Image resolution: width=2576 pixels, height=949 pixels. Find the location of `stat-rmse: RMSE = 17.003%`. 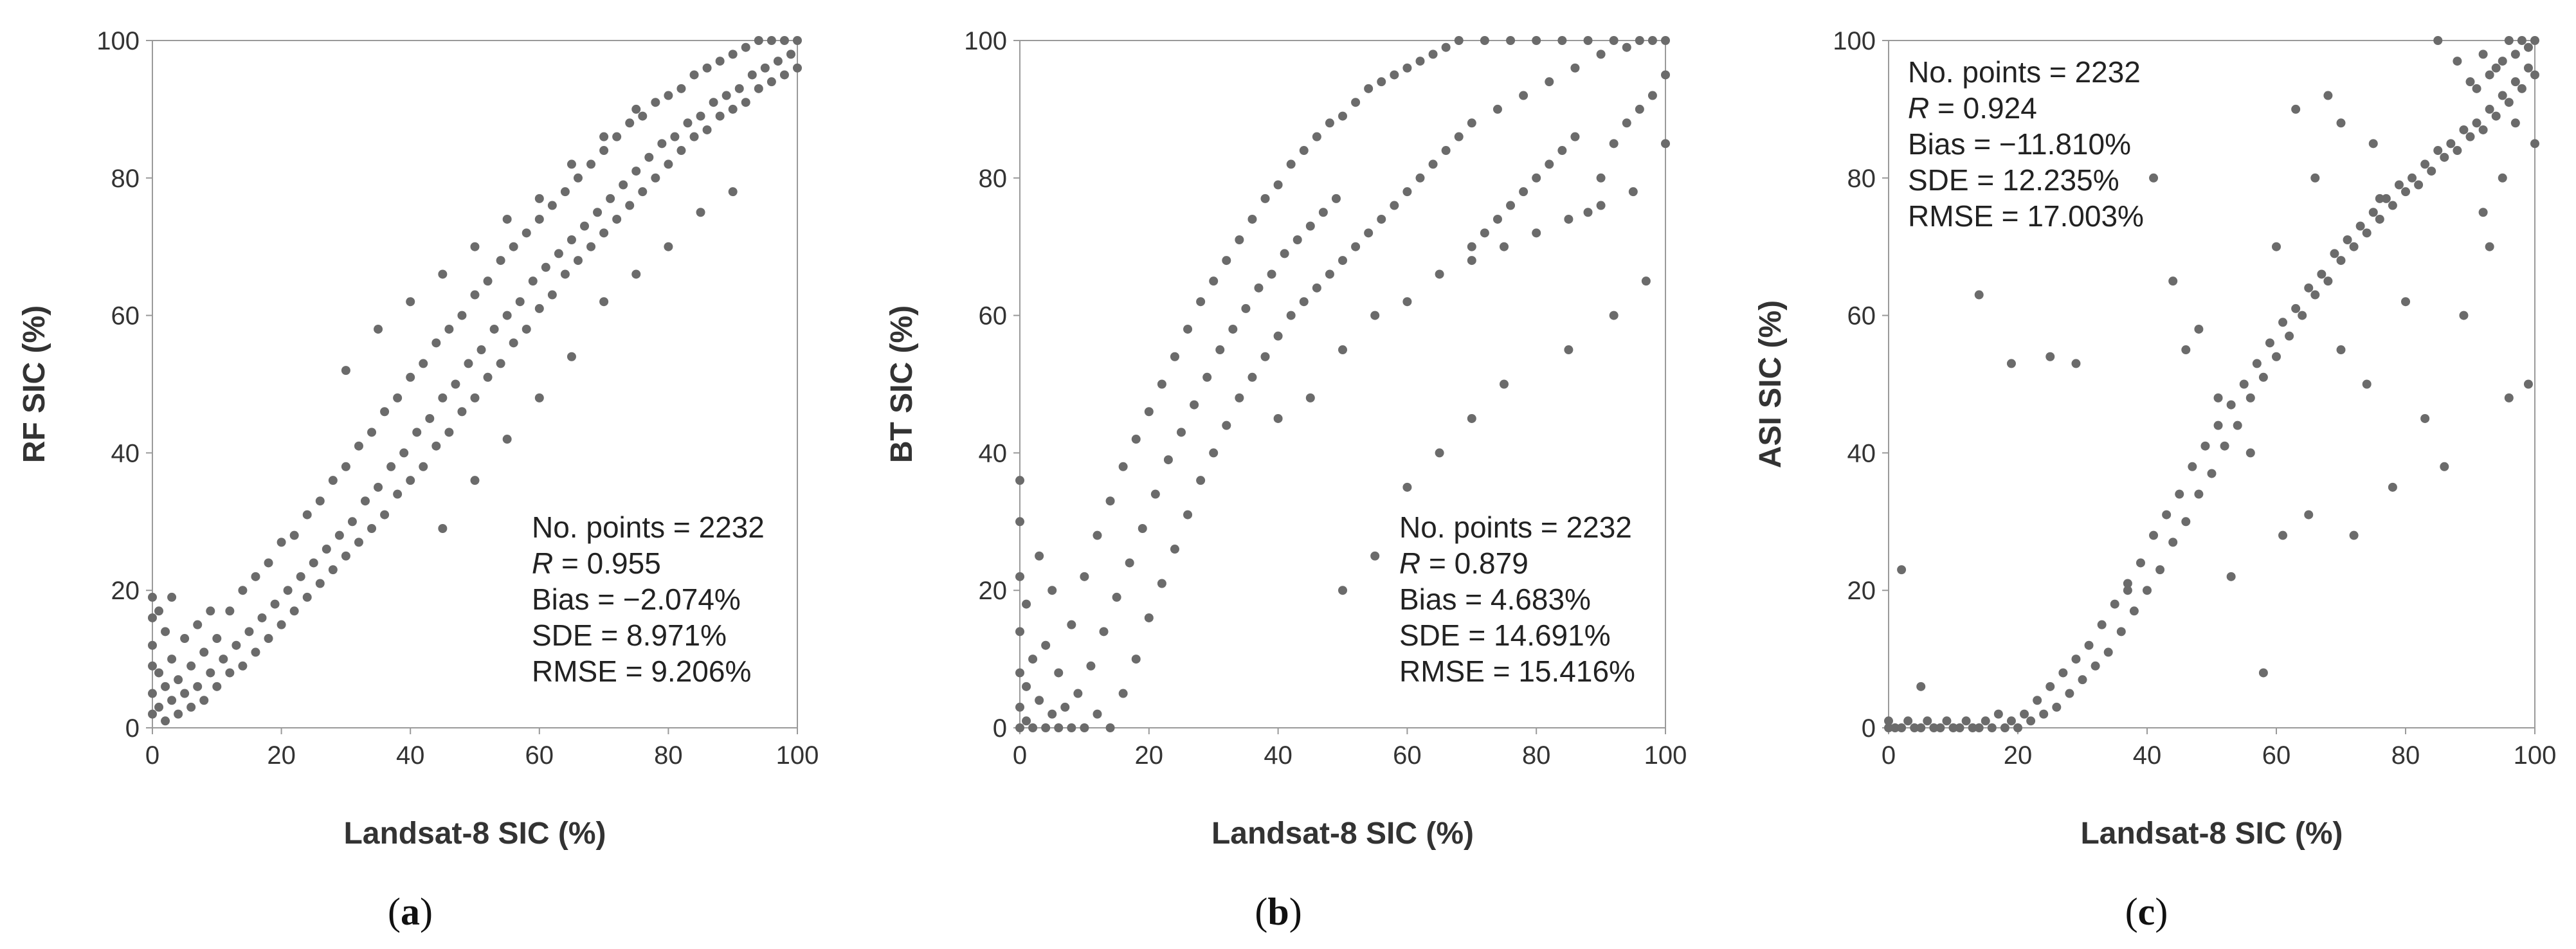

stat-rmse: RMSE = 17.003% is located at coordinates (2026, 216).